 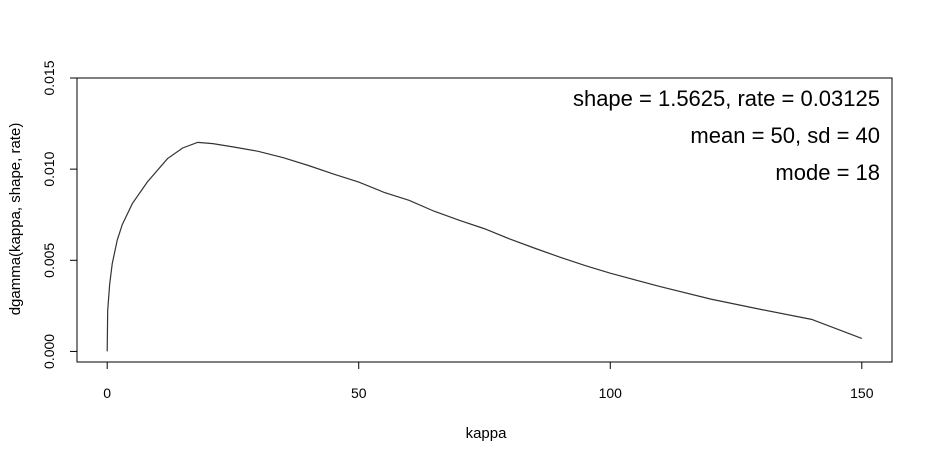 What do you see at coordinates (785, 135) in the screenshot?
I see `annotation-mean-sd: mean = 50, sd = 40` at bounding box center [785, 135].